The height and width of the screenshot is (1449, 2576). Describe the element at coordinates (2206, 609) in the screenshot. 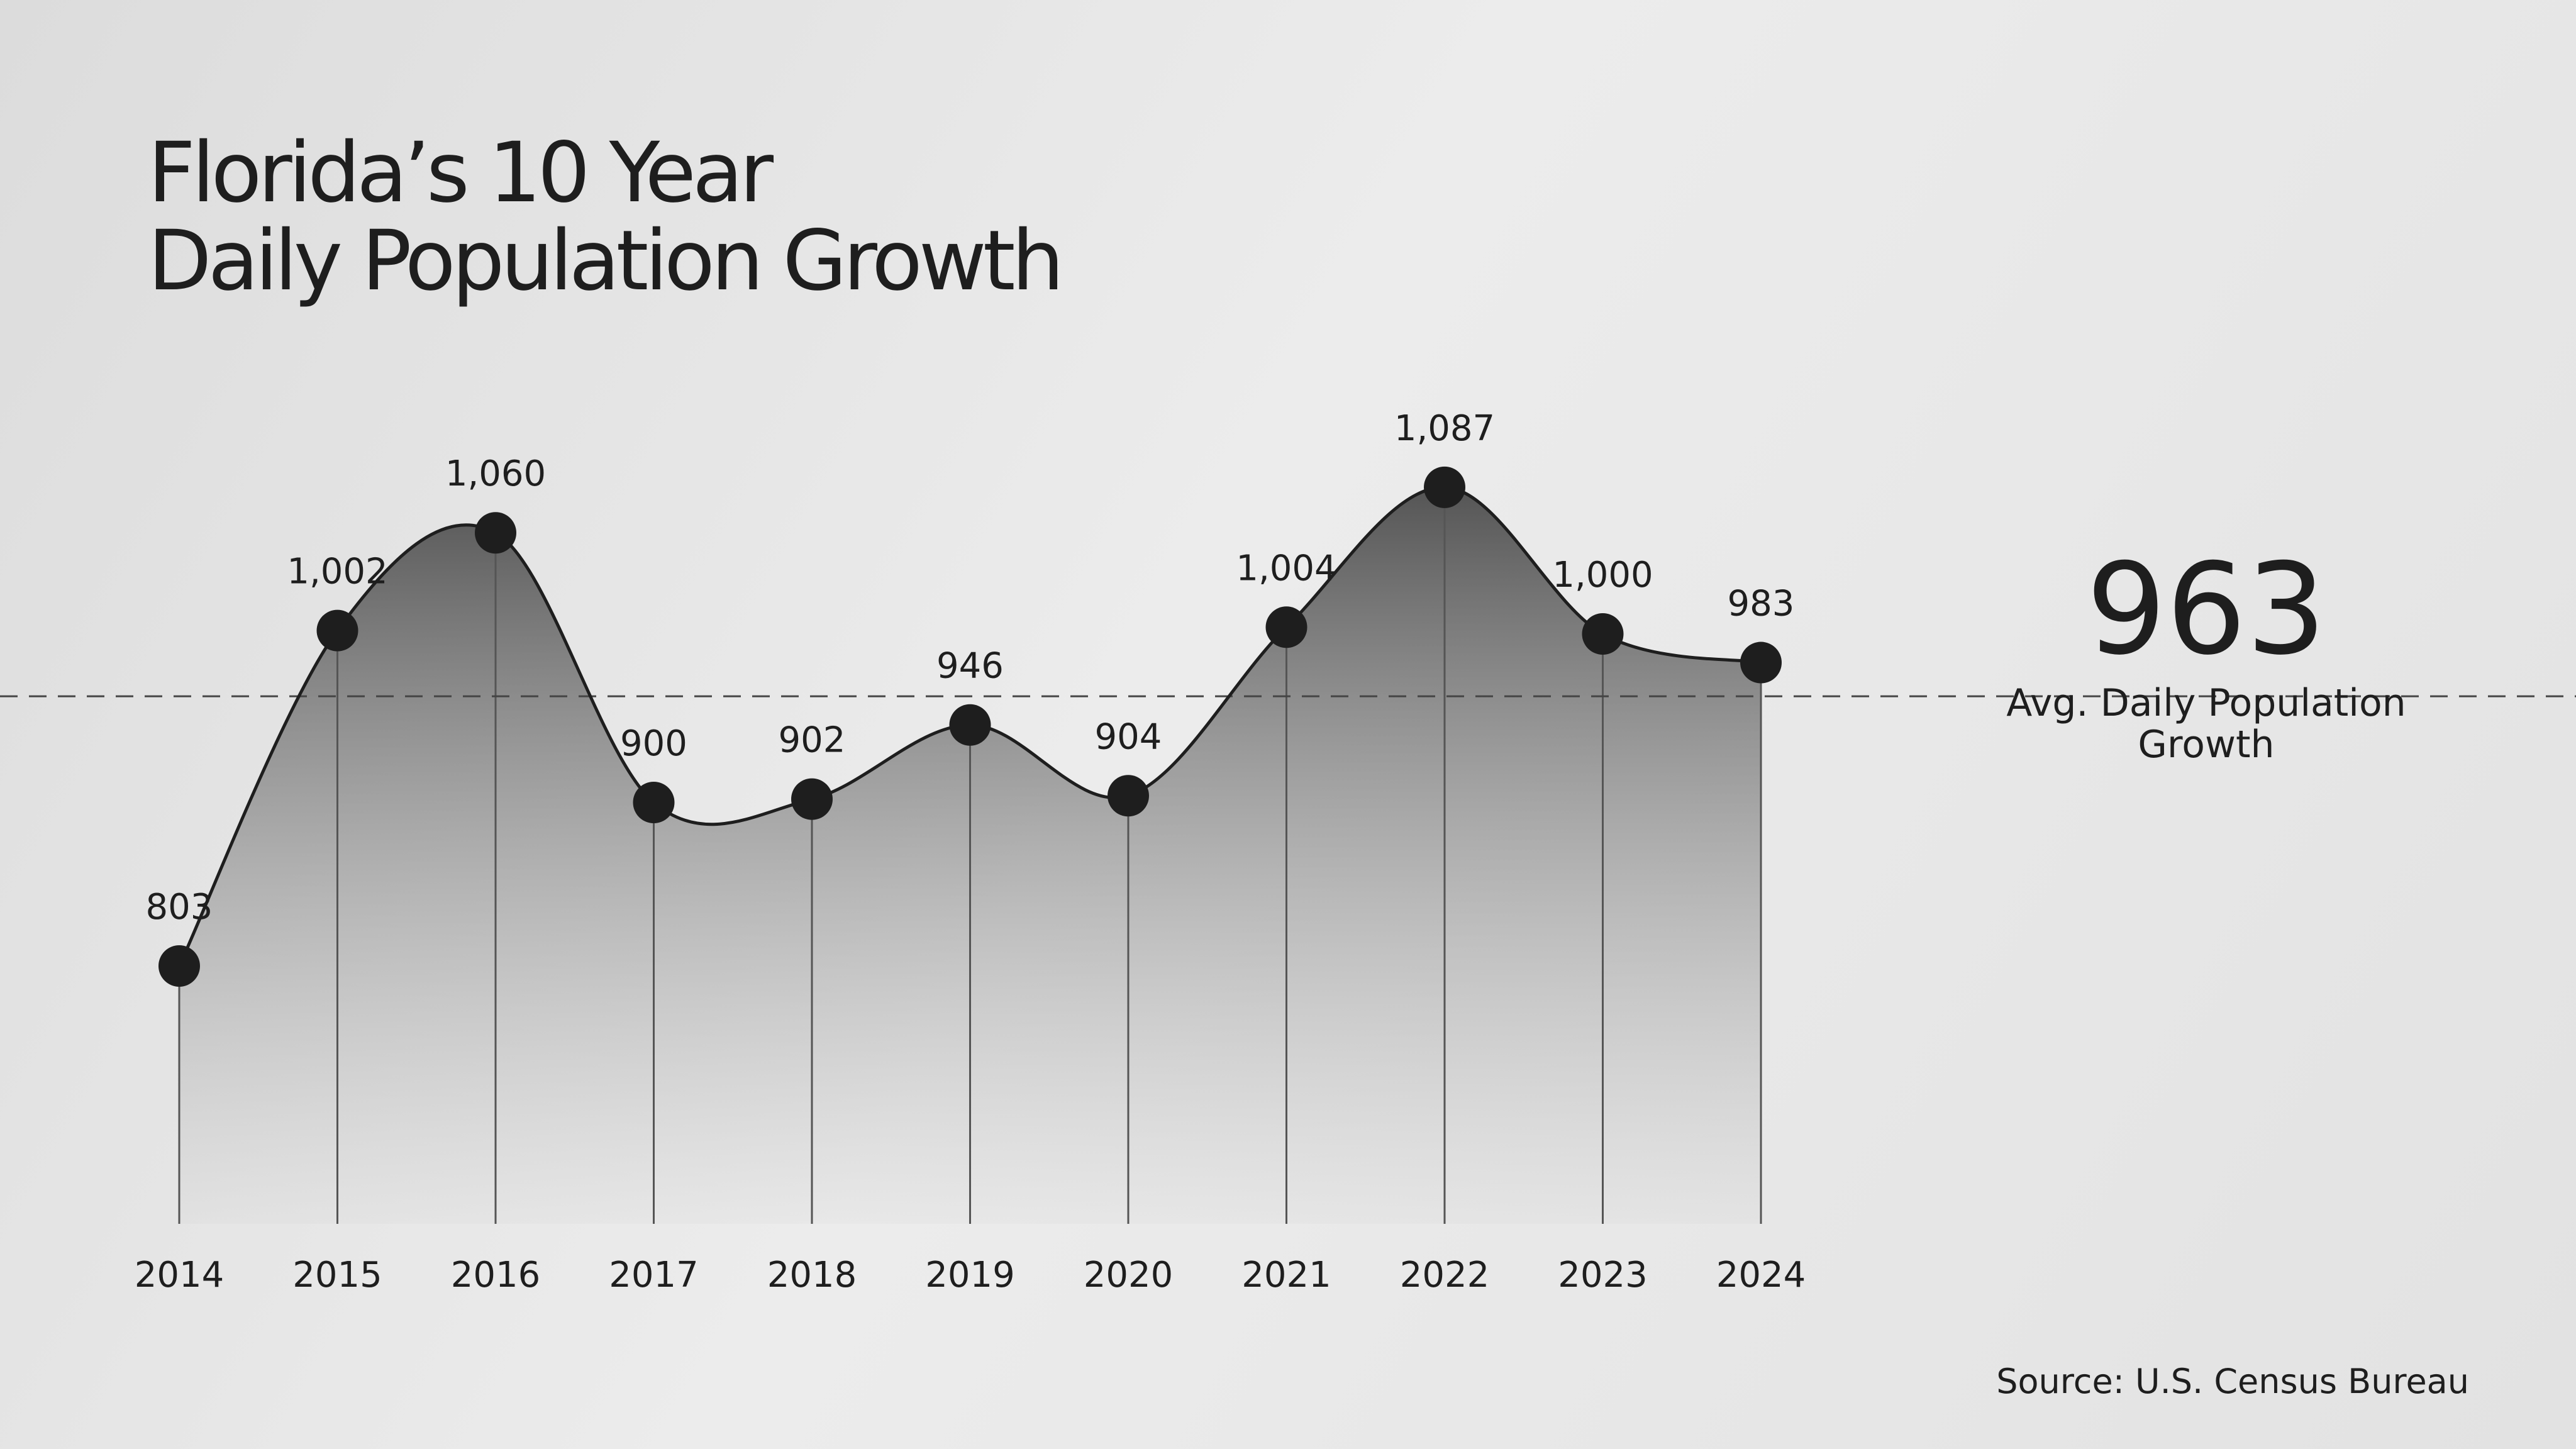

I see `average-value: 963` at that location.